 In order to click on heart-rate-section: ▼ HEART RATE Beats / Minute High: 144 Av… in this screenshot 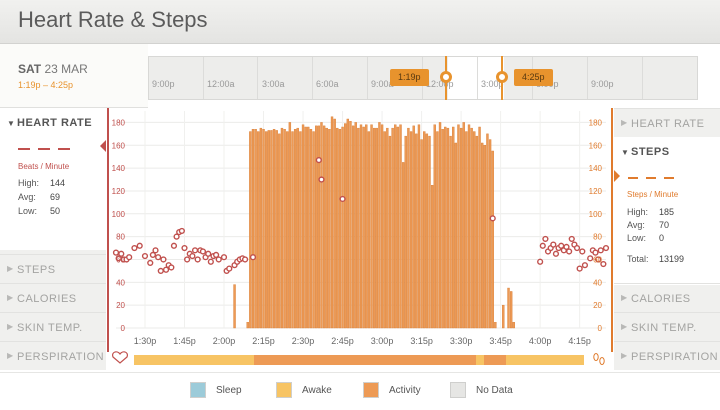, I will do `click(53, 179)`.